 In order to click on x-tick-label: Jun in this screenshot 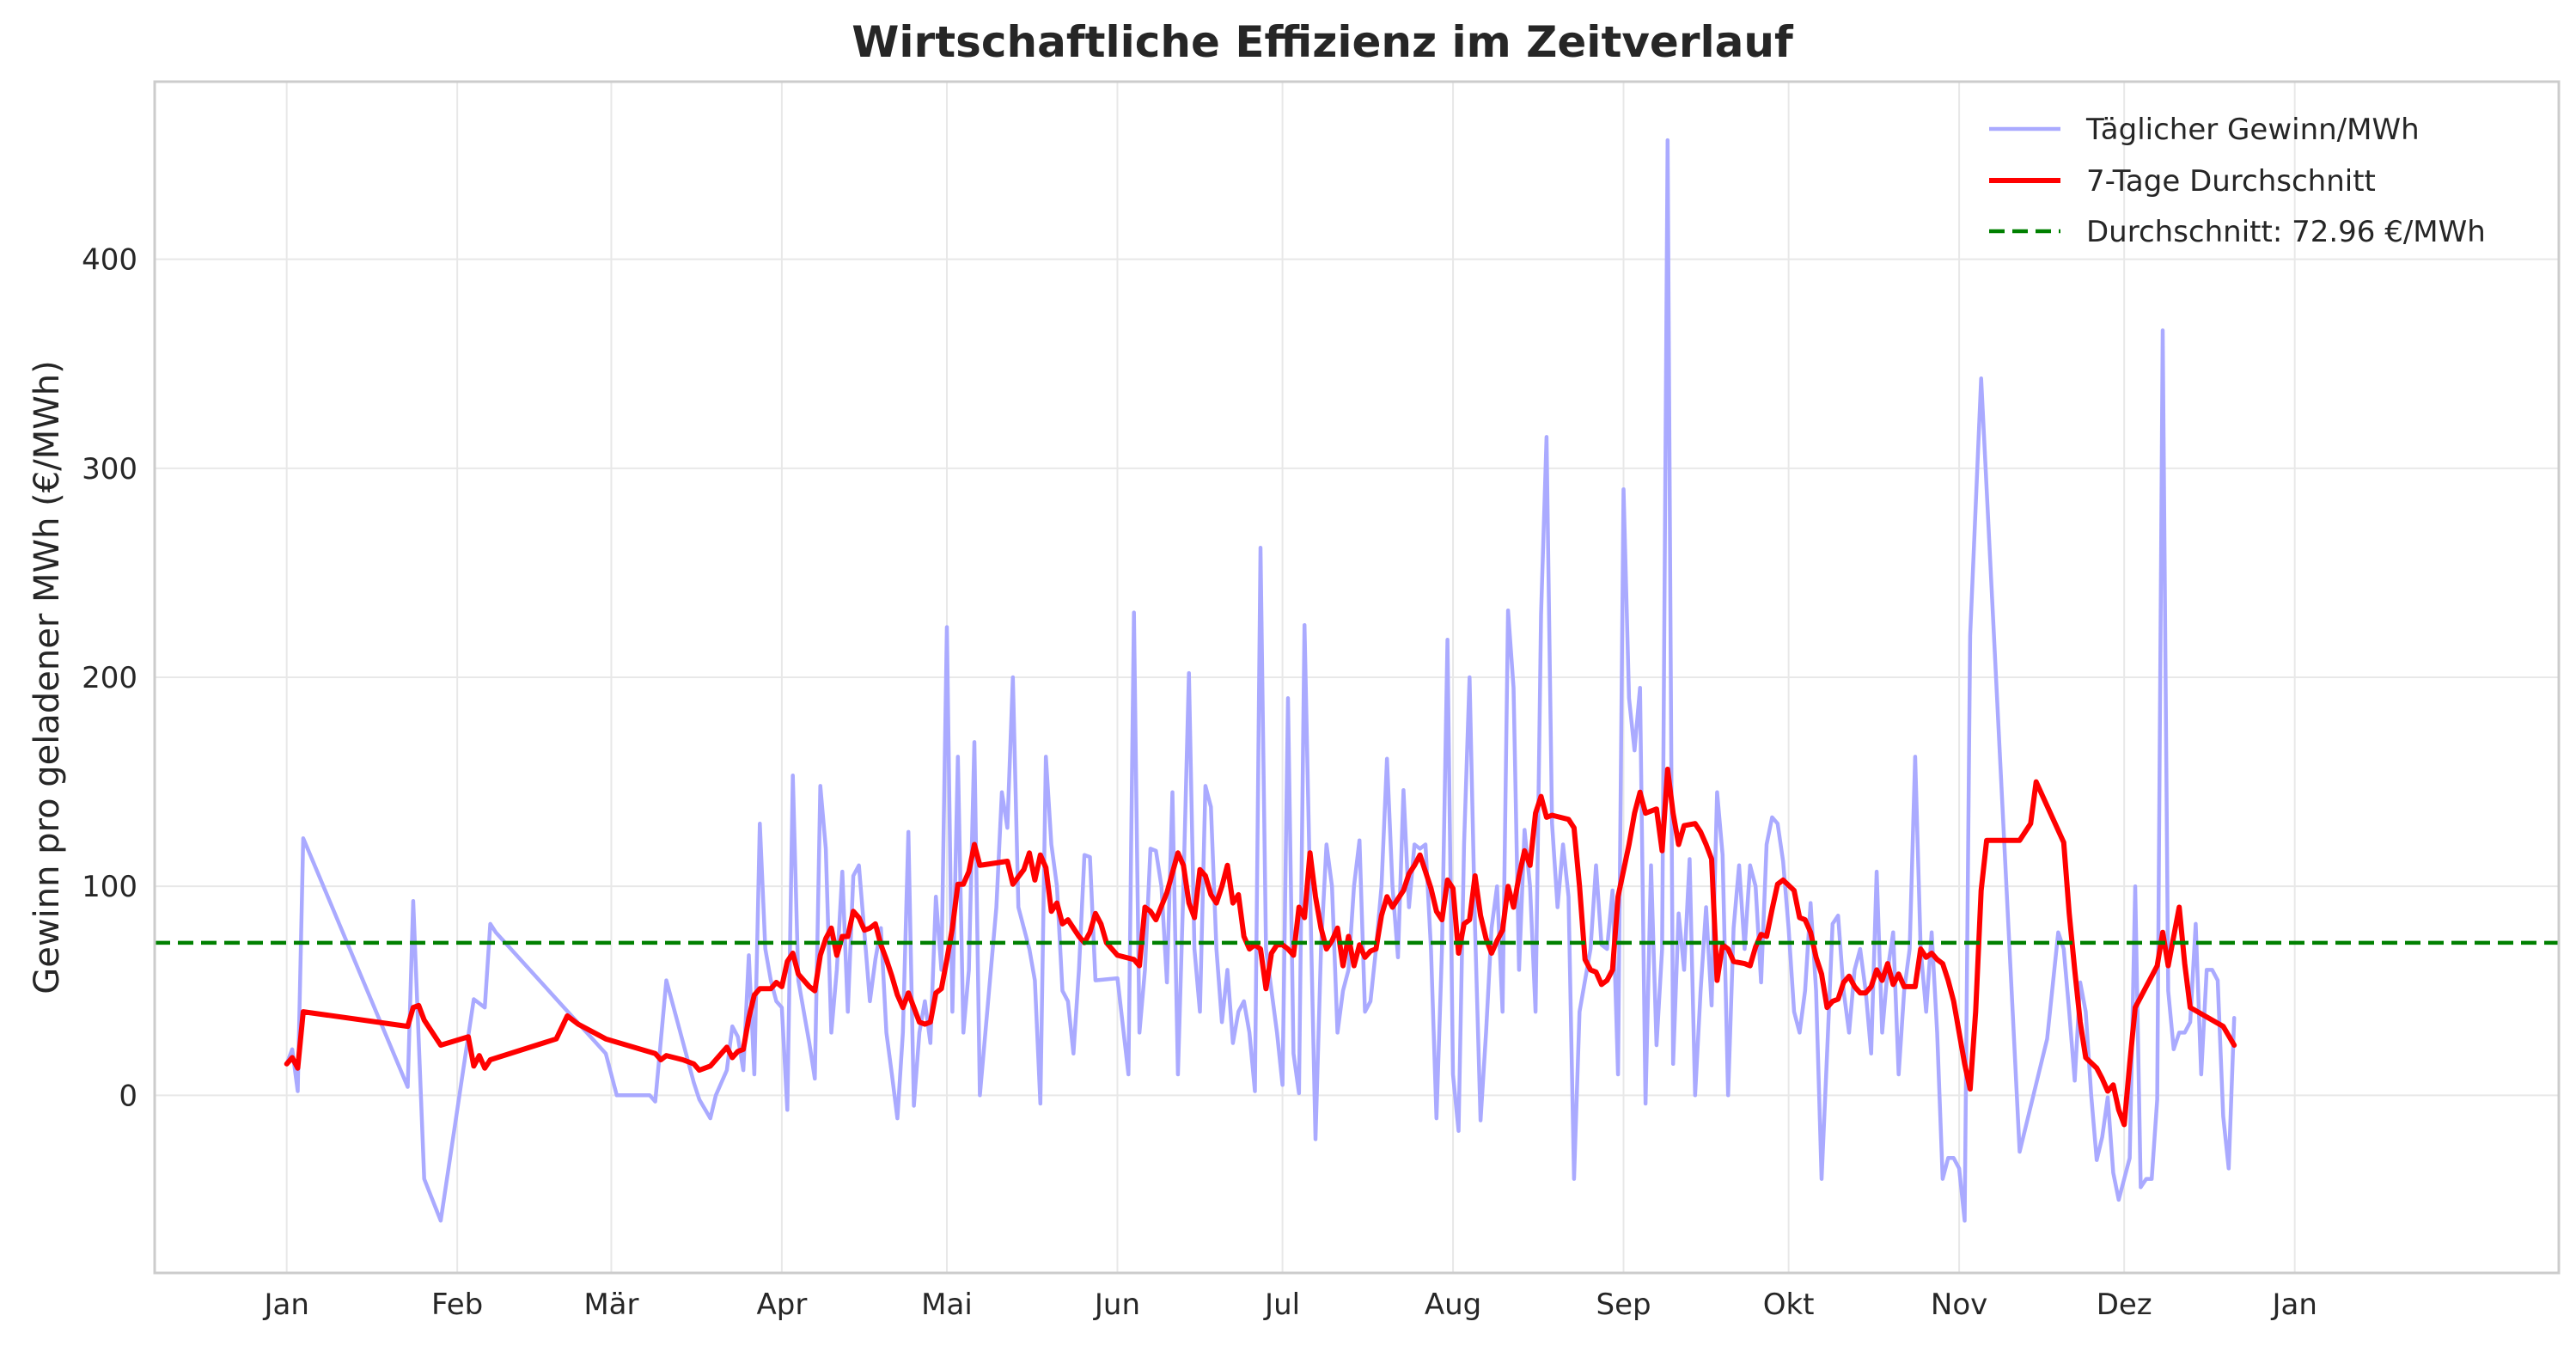, I will do `click(1116, 1305)`.